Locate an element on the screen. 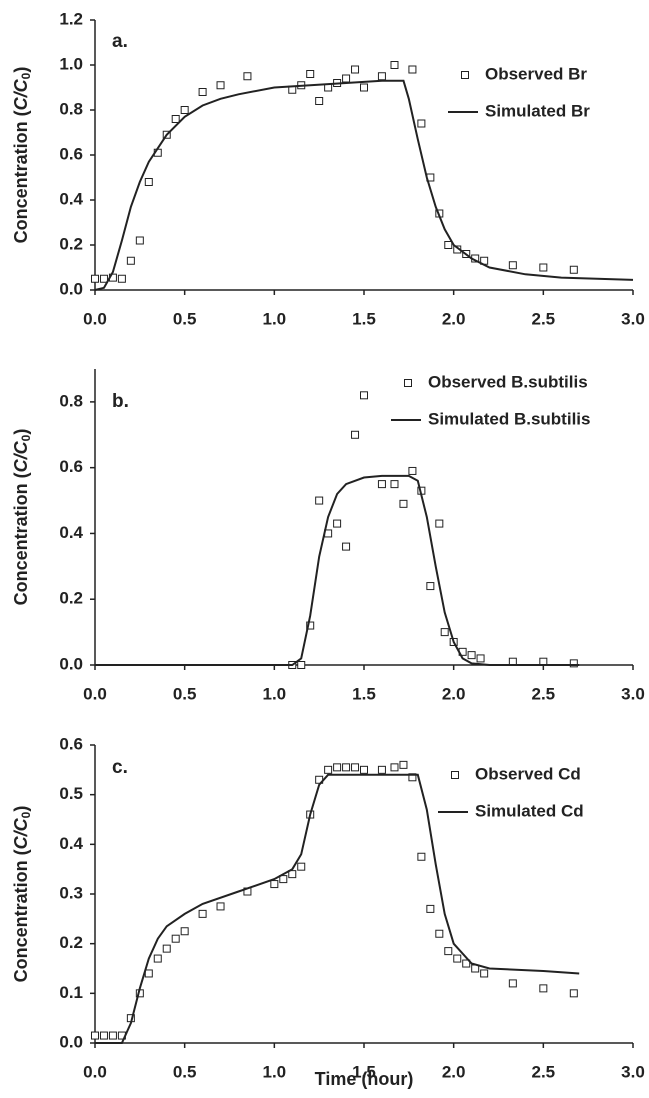 The image size is (649, 1098). panel-label: a. is located at coordinates (120, 41).